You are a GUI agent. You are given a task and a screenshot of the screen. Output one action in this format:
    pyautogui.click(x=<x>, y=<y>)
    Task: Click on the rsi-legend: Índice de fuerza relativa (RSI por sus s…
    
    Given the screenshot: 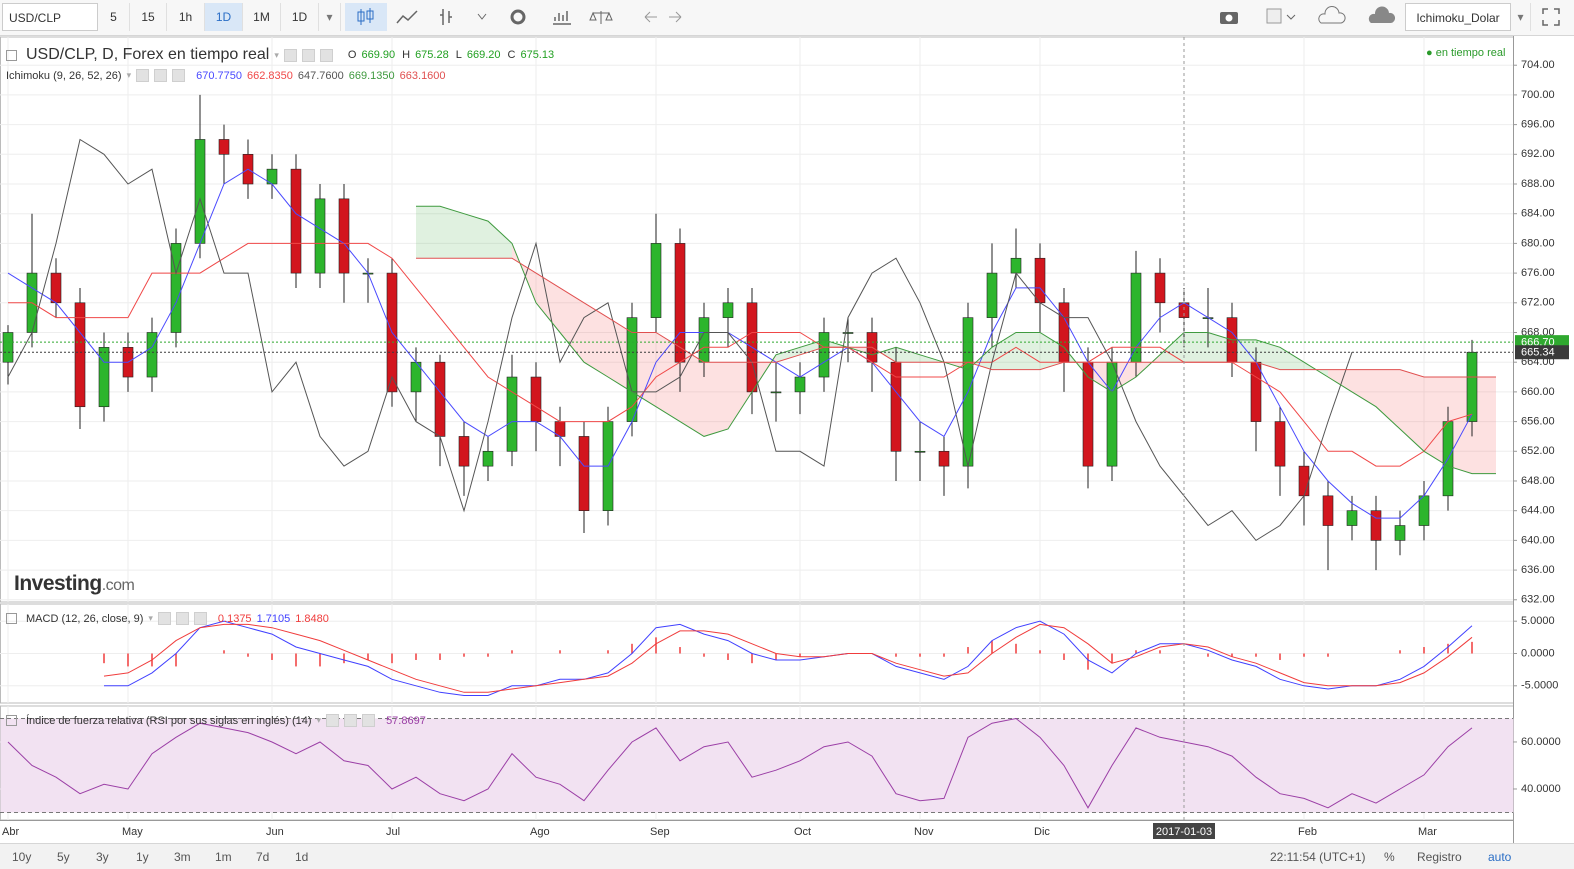 What is the action you would take?
    pyautogui.click(x=216, y=720)
    